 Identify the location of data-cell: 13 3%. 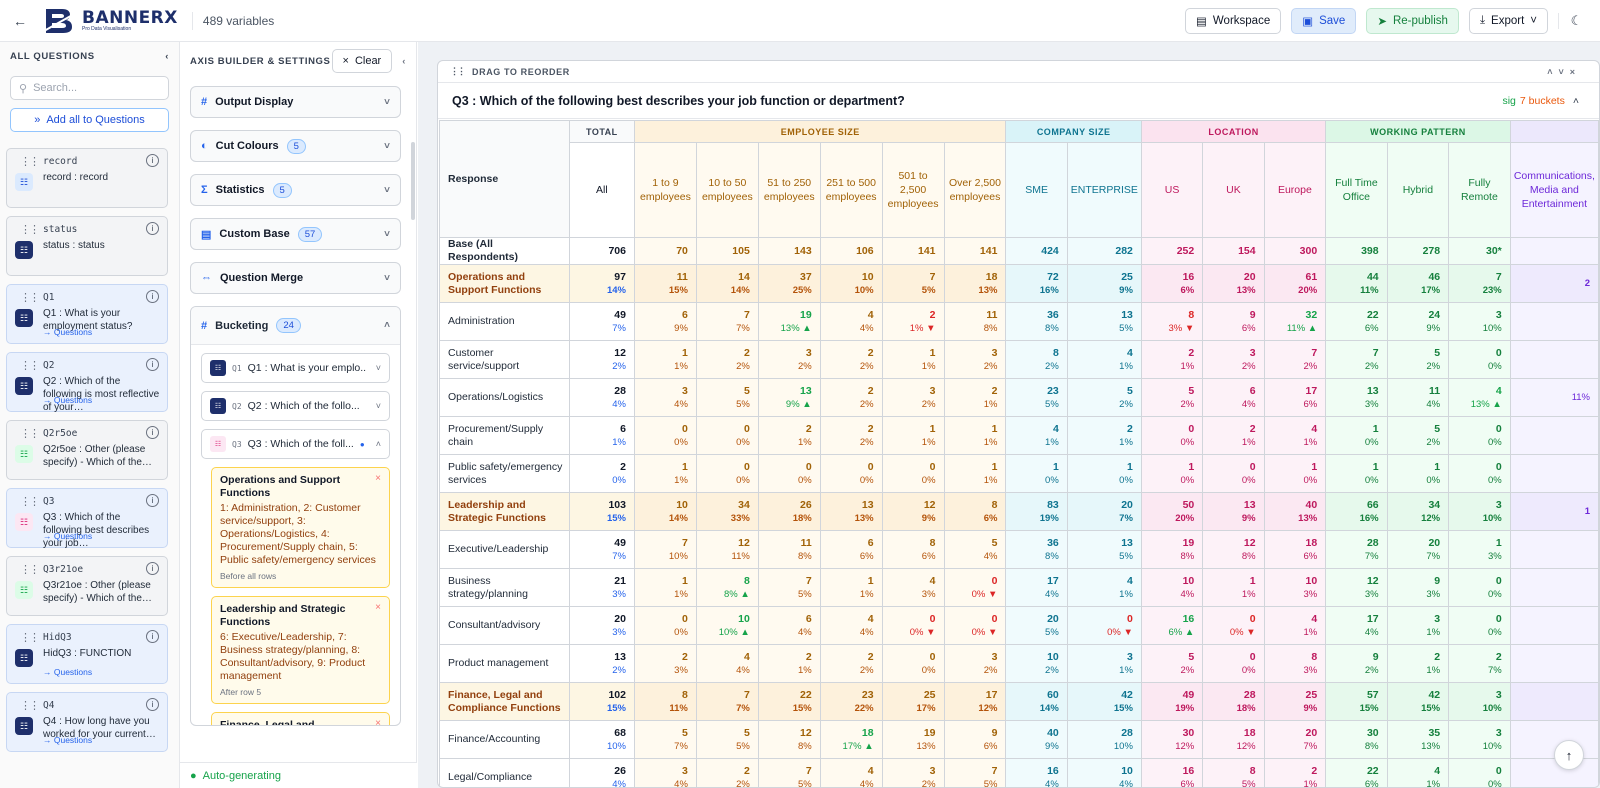
(1356, 397).